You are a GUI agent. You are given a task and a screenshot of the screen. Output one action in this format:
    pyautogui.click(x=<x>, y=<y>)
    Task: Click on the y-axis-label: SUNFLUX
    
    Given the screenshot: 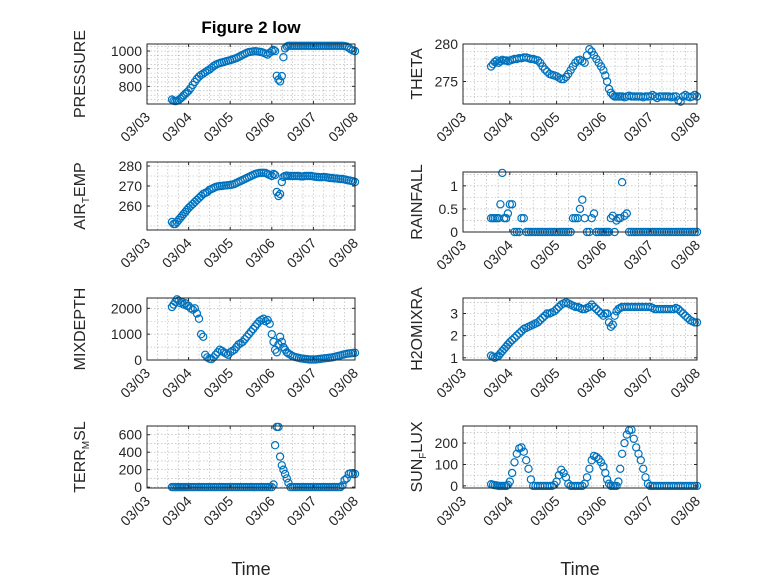 What is the action you would take?
    pyautogui.click(x=419, y=456)
    